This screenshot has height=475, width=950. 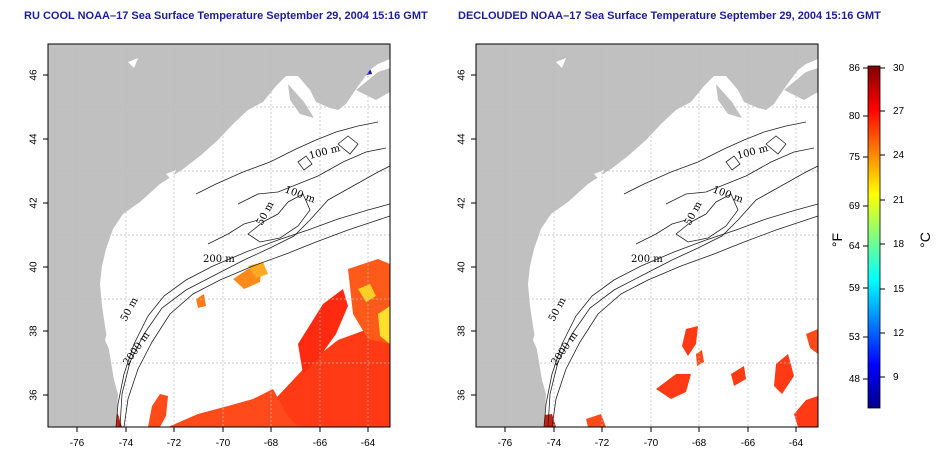 I want to click on fahrenheit-tick: 64, so click(x=855, y=246).